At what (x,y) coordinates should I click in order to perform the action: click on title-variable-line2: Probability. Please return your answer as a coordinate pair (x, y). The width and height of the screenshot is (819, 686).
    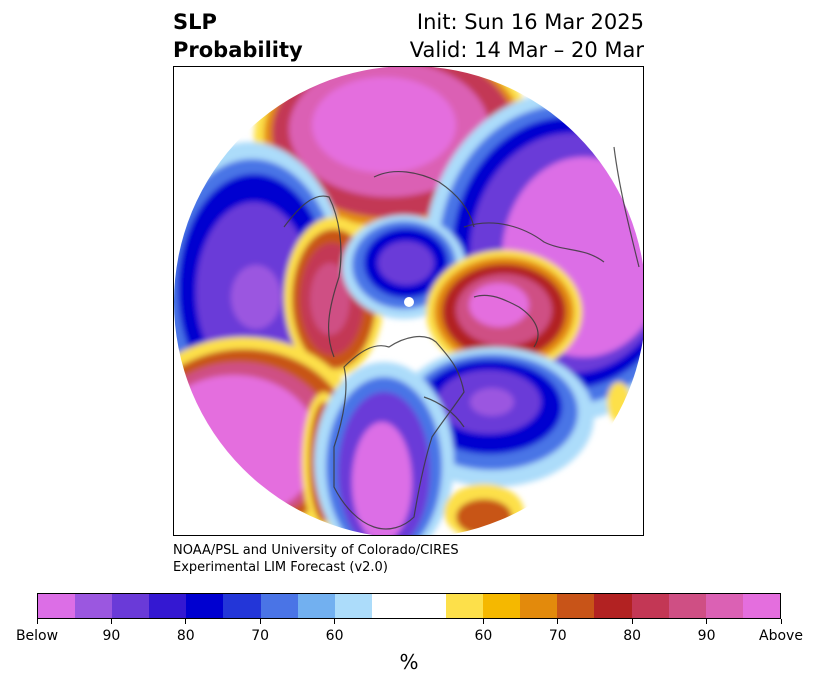
    Looking at the image, I should click on (238, 50).